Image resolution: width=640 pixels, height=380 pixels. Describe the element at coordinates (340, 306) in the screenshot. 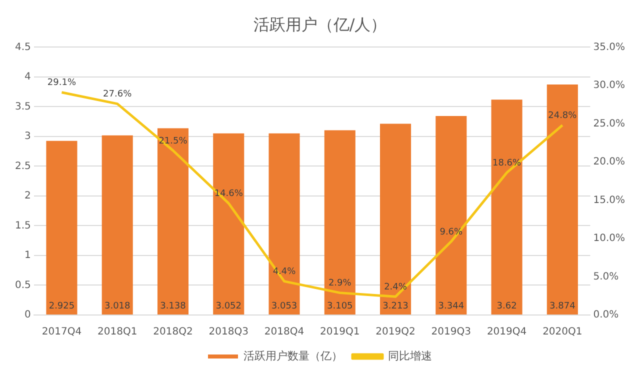

I see `data-label: 3.105` at that location.